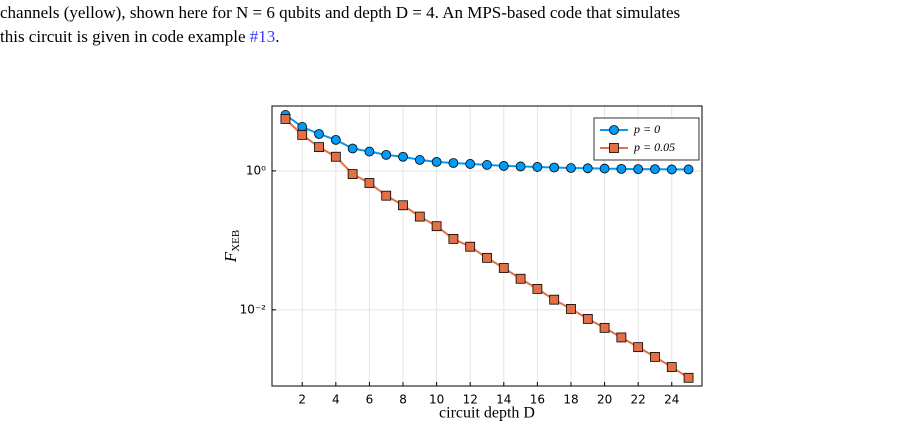 Image resolution: width=920 pixels, height=431 pixels. What do you see at coordinates (487, 413) in the screenshot?
I see `x-axis-label: circuit depth D` at bounding box center [487, 413].